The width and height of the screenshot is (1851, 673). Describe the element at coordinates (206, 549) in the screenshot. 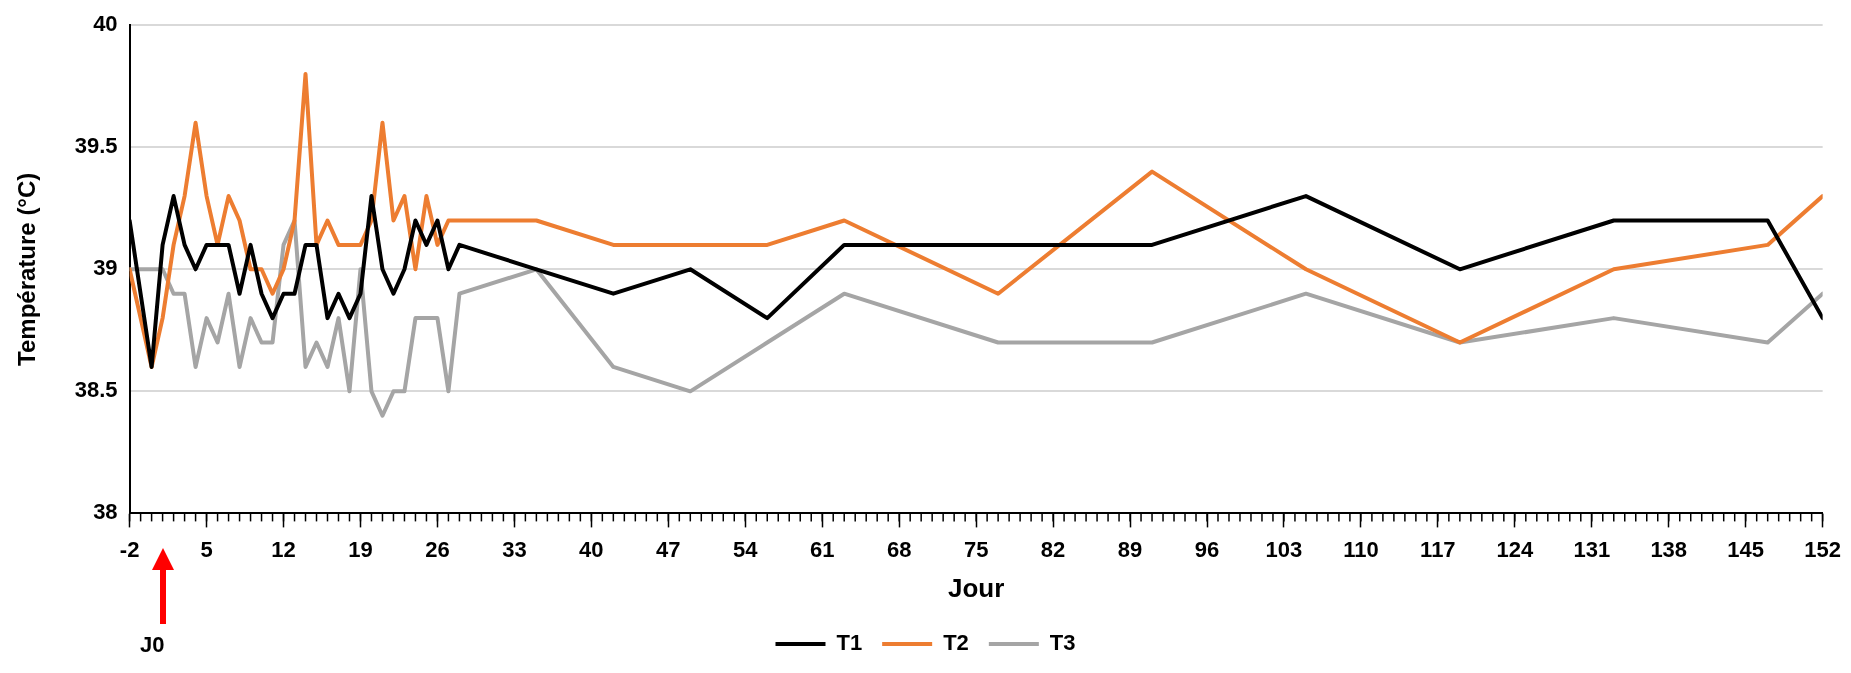

I see `x-tick-label: 5` at that location.